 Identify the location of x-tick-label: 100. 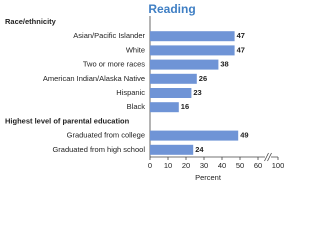
(278, 165).